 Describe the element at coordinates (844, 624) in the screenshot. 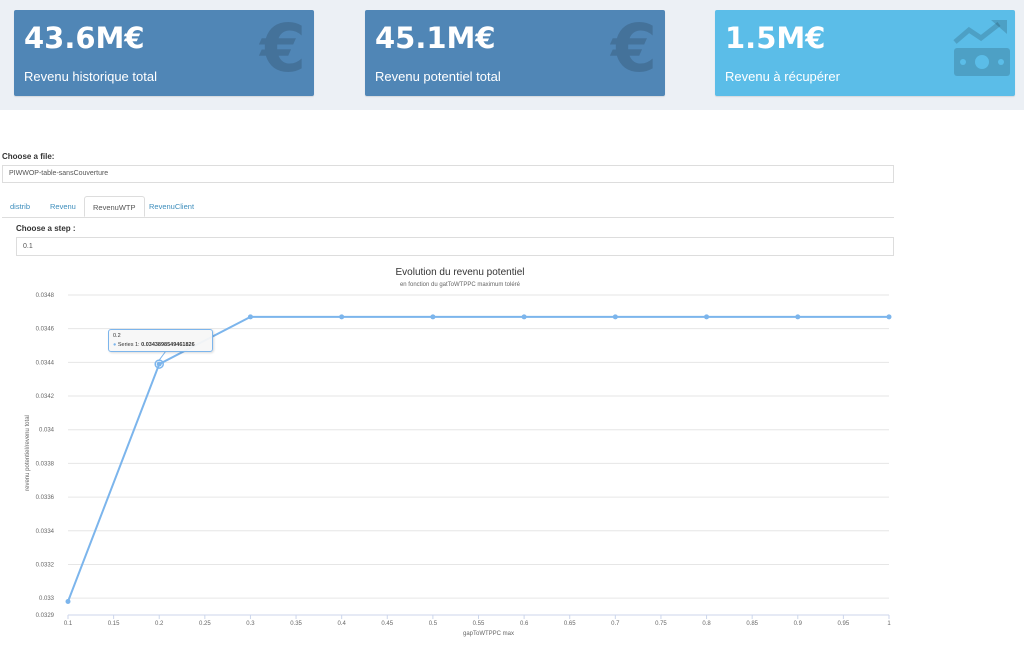

I see `x-tick-label: 0.95` at that location.